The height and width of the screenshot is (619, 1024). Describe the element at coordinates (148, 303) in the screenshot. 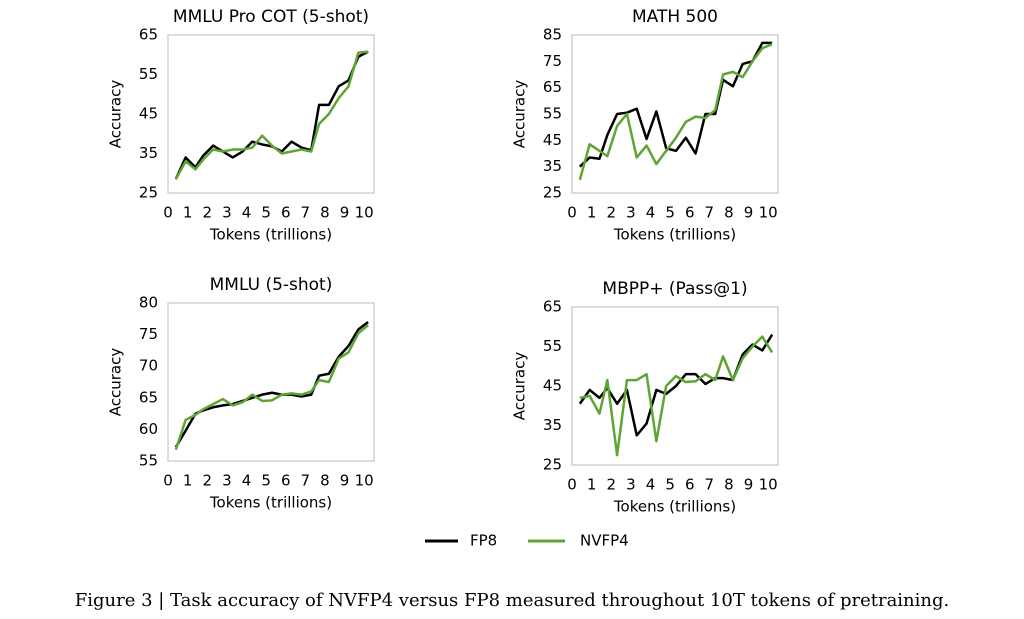

I see `y-tick-label: 80` at that location.